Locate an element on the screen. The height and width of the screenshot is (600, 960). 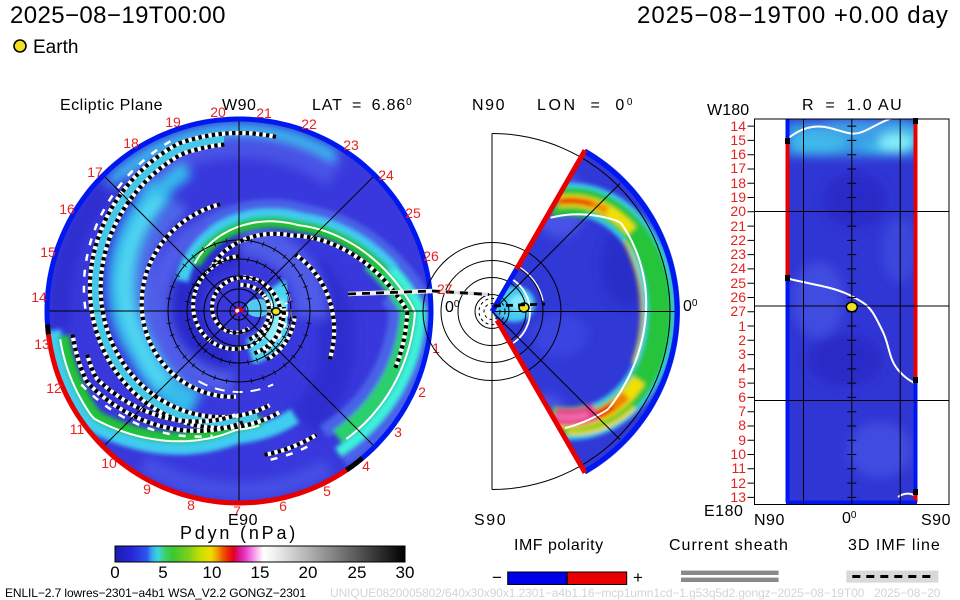
svg-text: 0 is located at coordinates (114, 572).